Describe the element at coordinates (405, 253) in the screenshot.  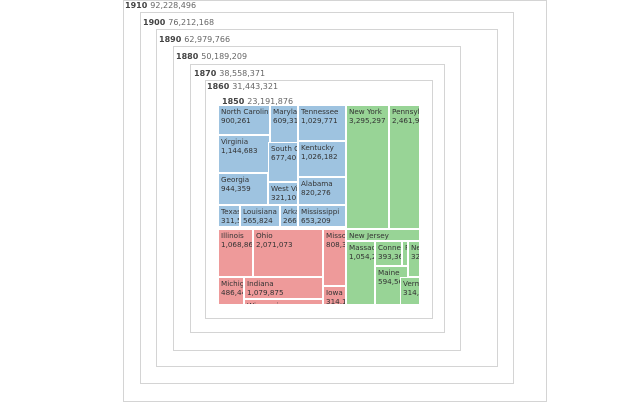
I see `state-cell: R` at that location.